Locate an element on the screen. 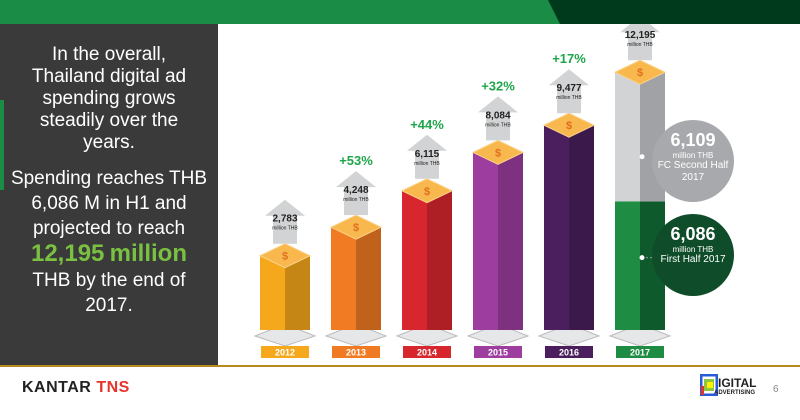 Image resolution: width=800 pixels, height=420 pixels. year-label-2012: 2012 is located at coordinates (285, 353).